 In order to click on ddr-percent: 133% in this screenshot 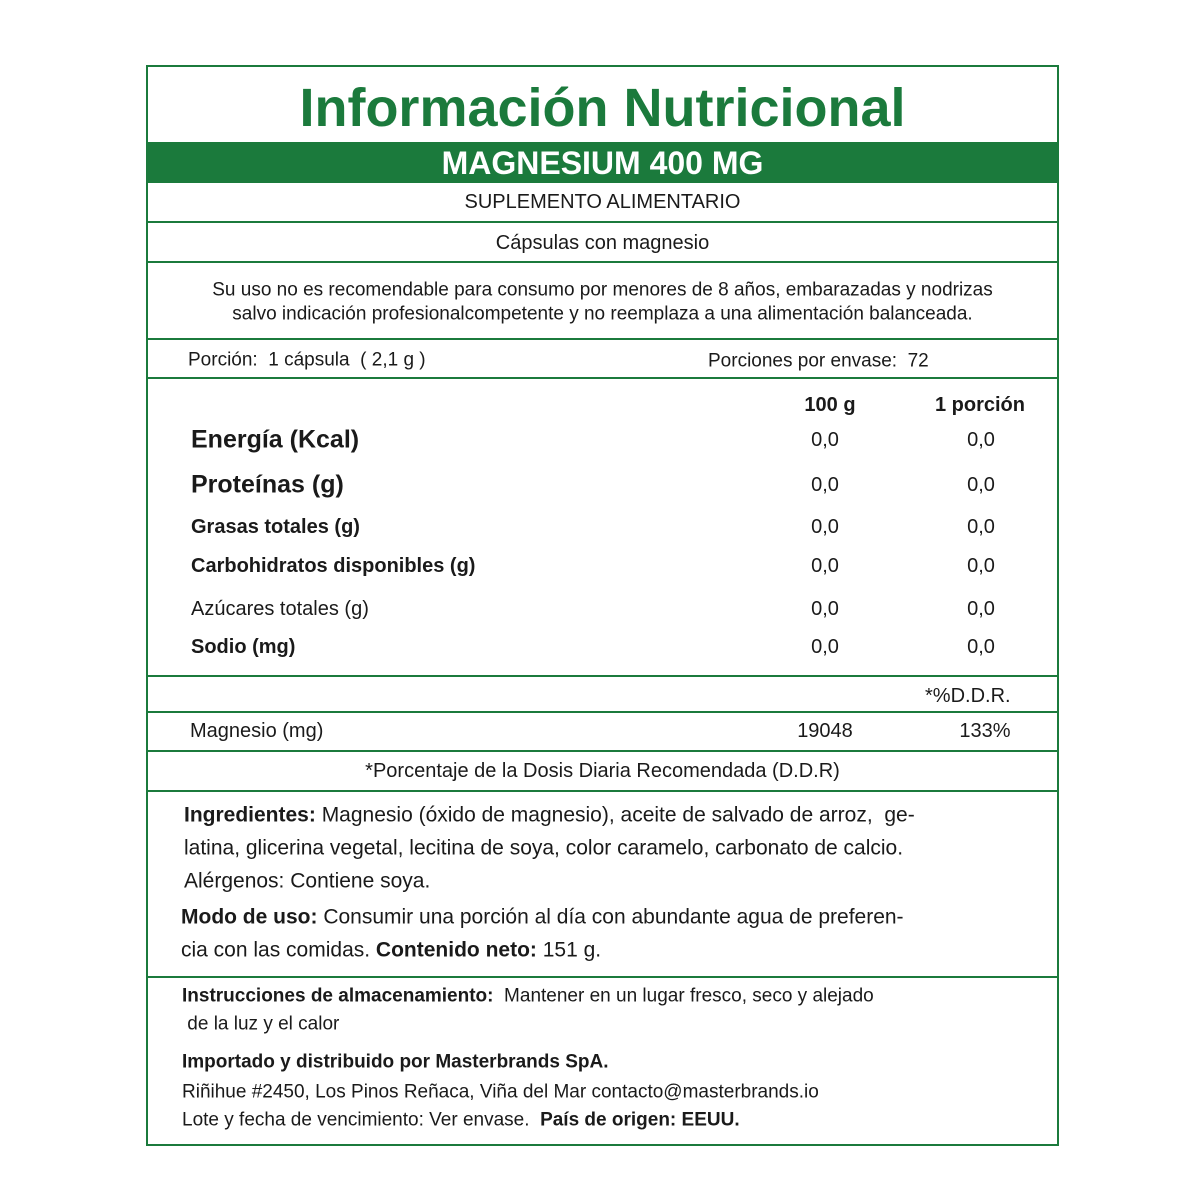, I will do `click(985, 731)`.